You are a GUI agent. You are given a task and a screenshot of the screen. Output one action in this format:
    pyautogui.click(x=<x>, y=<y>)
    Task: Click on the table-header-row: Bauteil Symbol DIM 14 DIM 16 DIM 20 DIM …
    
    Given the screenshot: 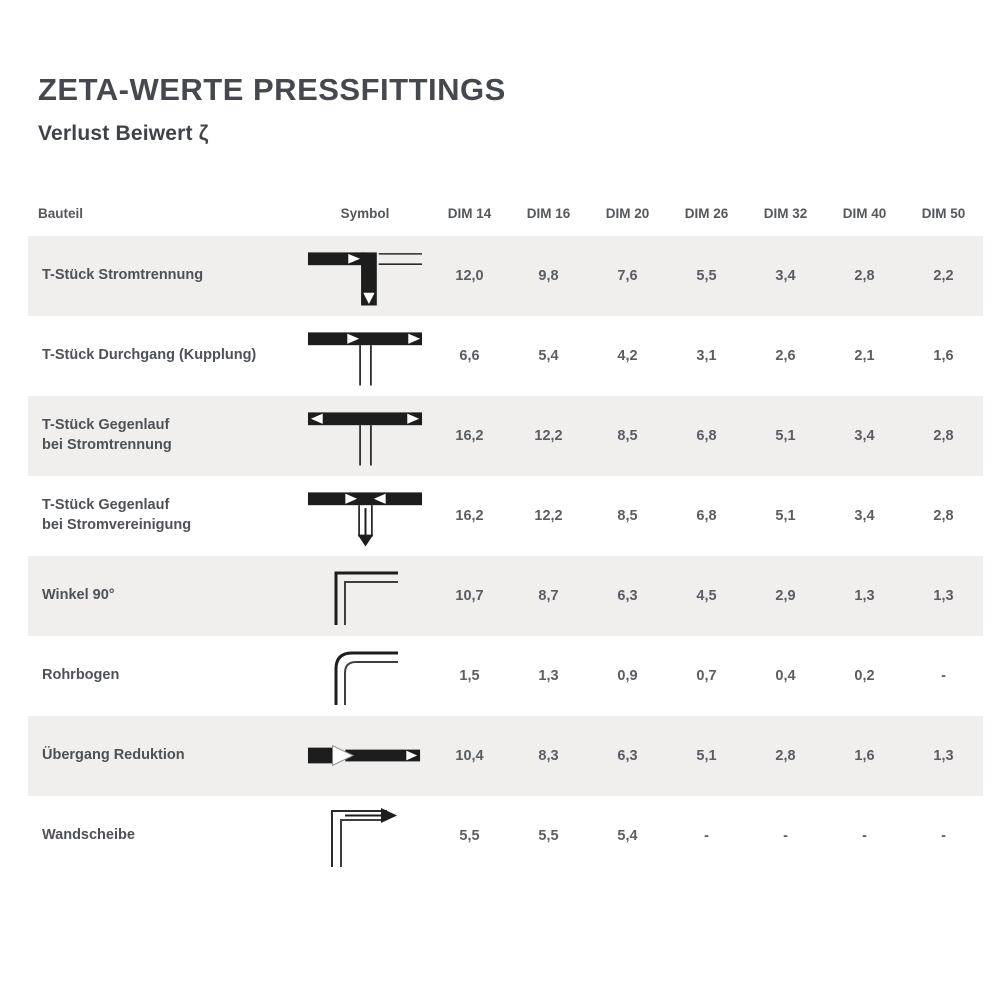 What is the action you would take?
    pyautogui.click(x=505, y=213)
    